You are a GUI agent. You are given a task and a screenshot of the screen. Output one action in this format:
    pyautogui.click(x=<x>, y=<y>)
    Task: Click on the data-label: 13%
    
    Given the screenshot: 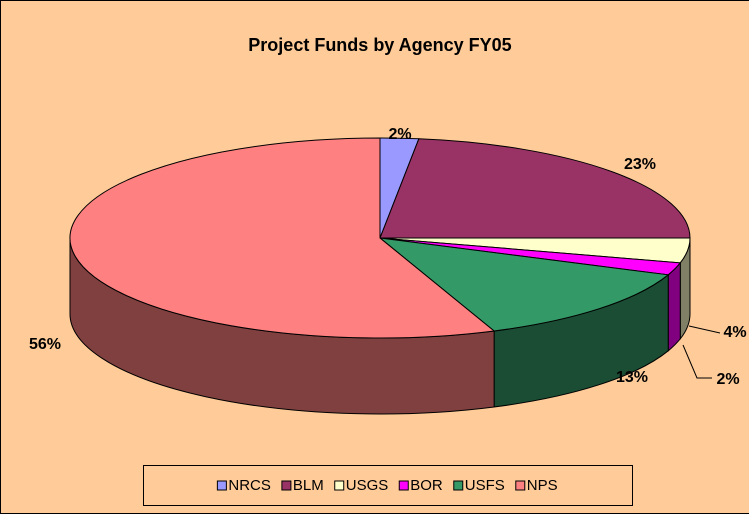 What is the action you would take?
    pyautogui.click(x=632, y=377)
    